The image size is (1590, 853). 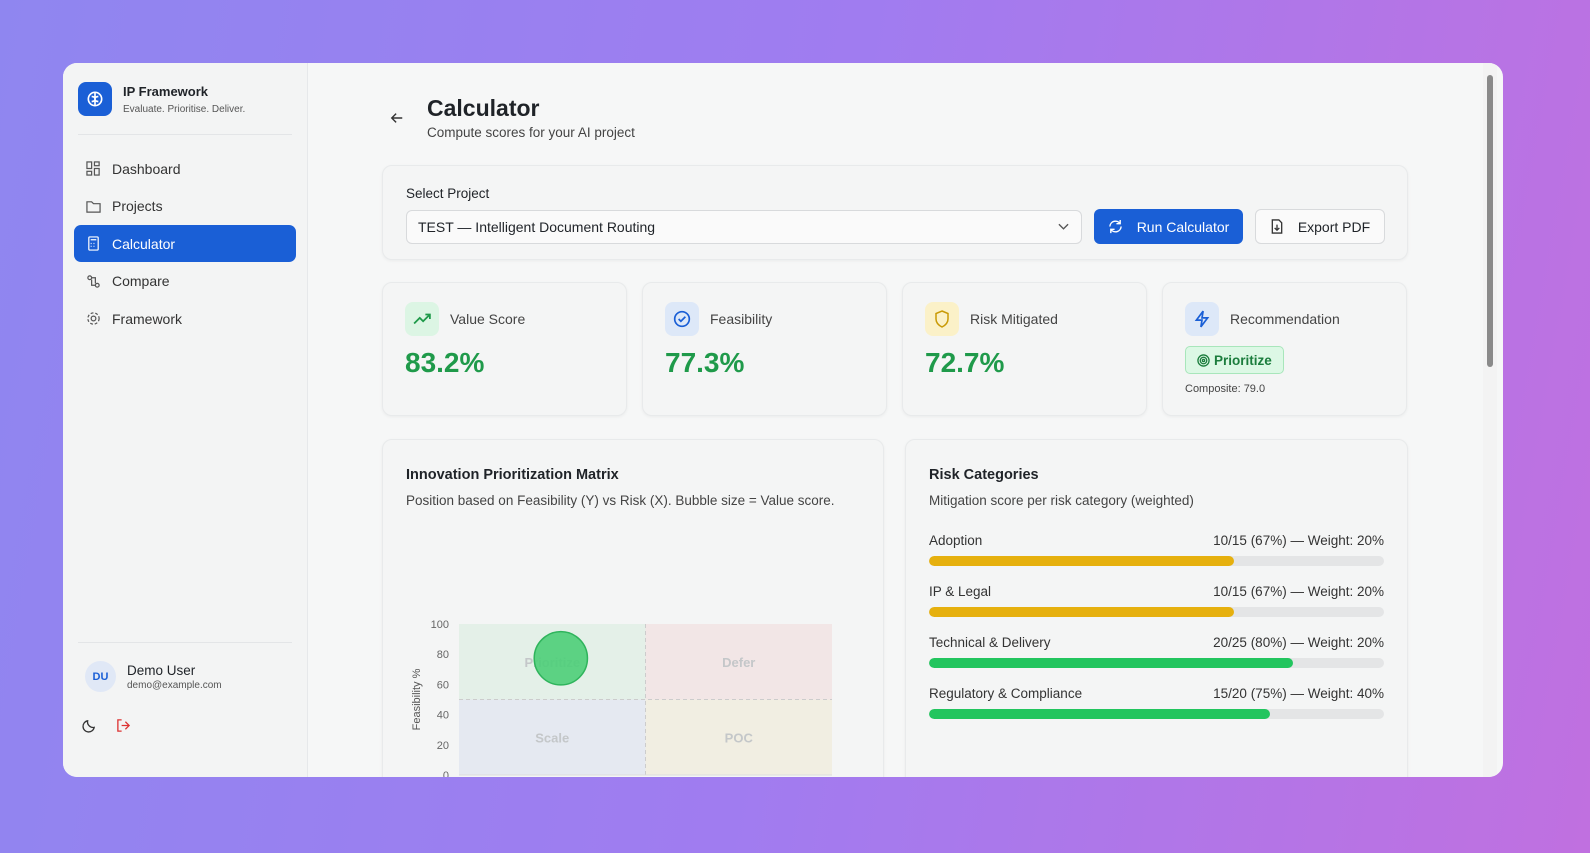 I want to click on sidebar-item-calculator: Calculator, so click(x=185, y=244).